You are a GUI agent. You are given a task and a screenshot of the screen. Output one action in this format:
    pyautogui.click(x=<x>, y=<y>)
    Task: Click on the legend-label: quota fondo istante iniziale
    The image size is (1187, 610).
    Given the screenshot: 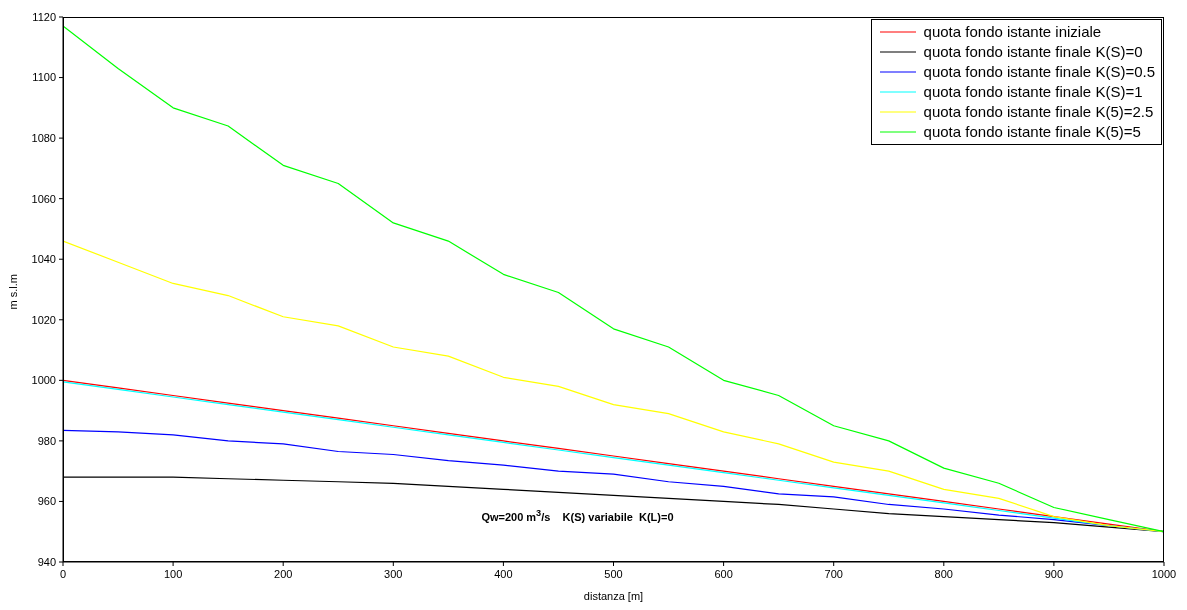 What is the action you would take?
    pyautogui.click(x=1012, y=32)
    